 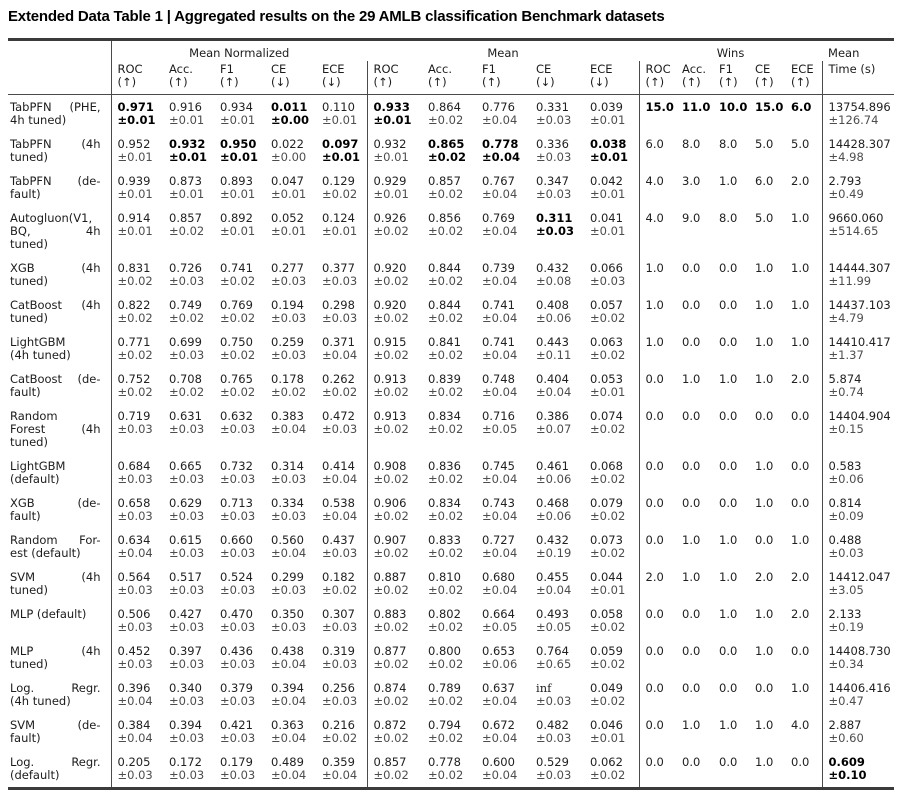 I want to click on cell-value: 0.277, so click(x=287, y=268).